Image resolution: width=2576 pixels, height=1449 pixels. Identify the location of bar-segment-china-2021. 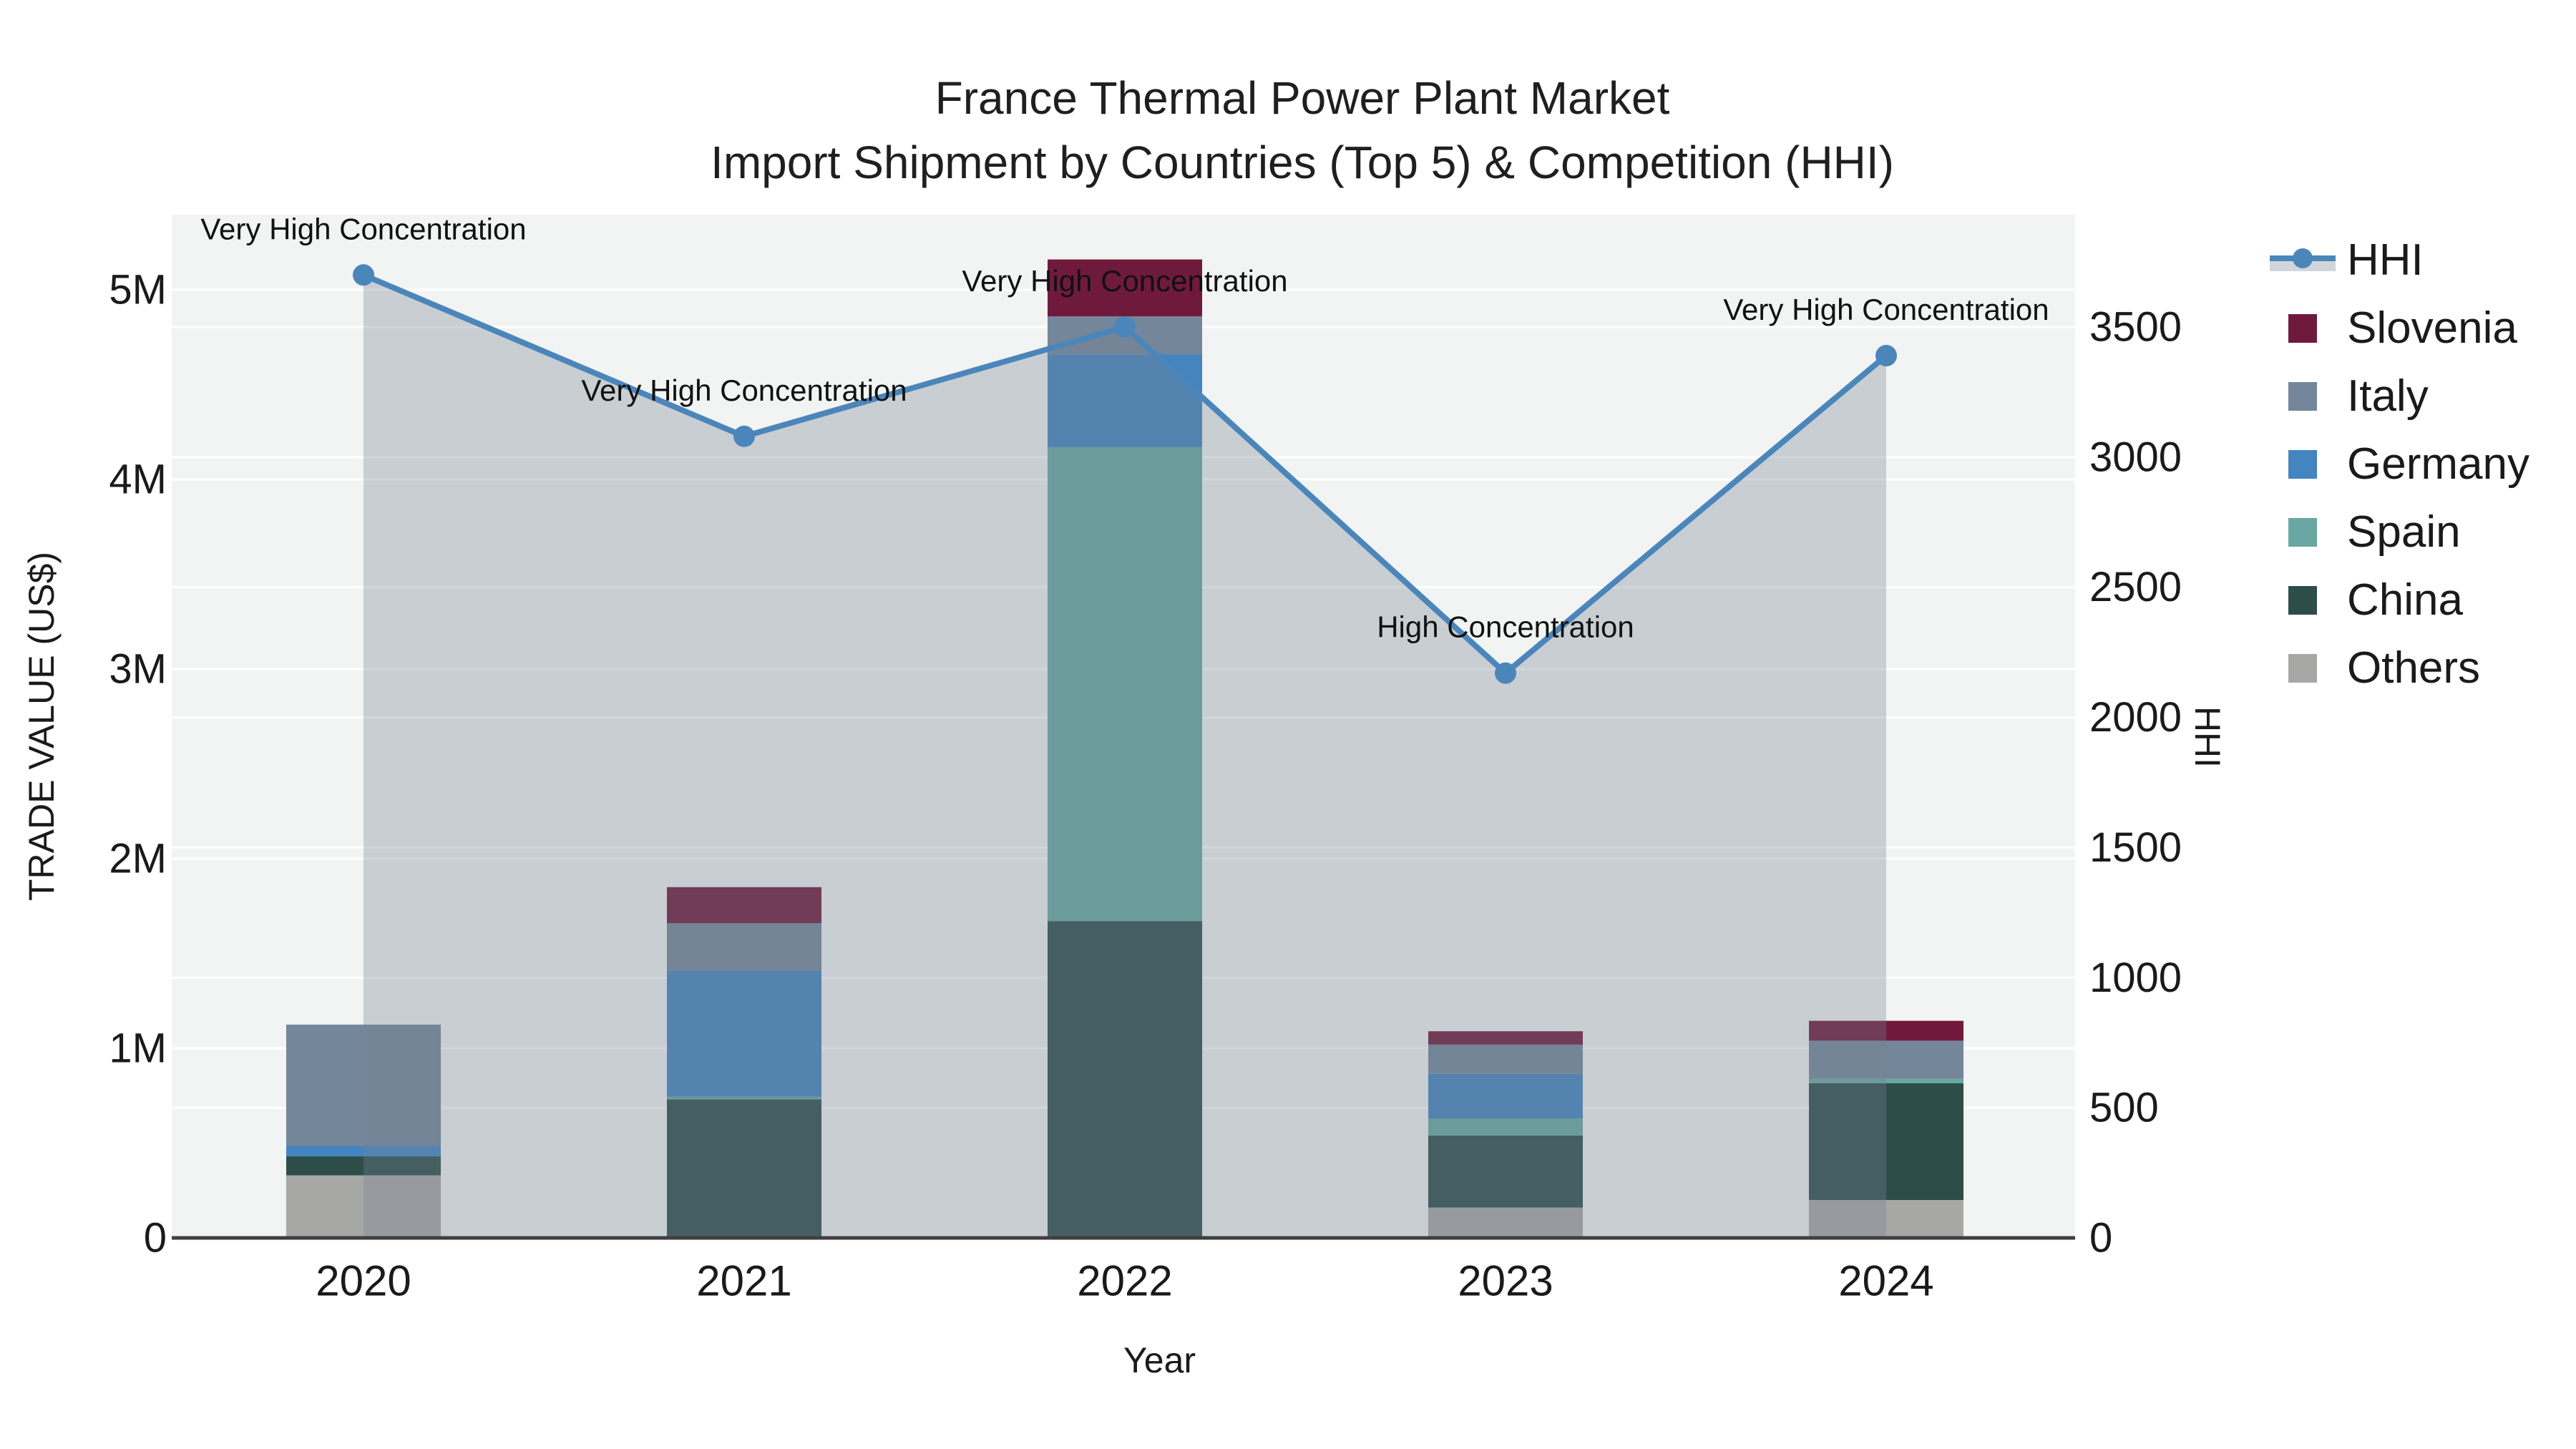
(744, 1168).